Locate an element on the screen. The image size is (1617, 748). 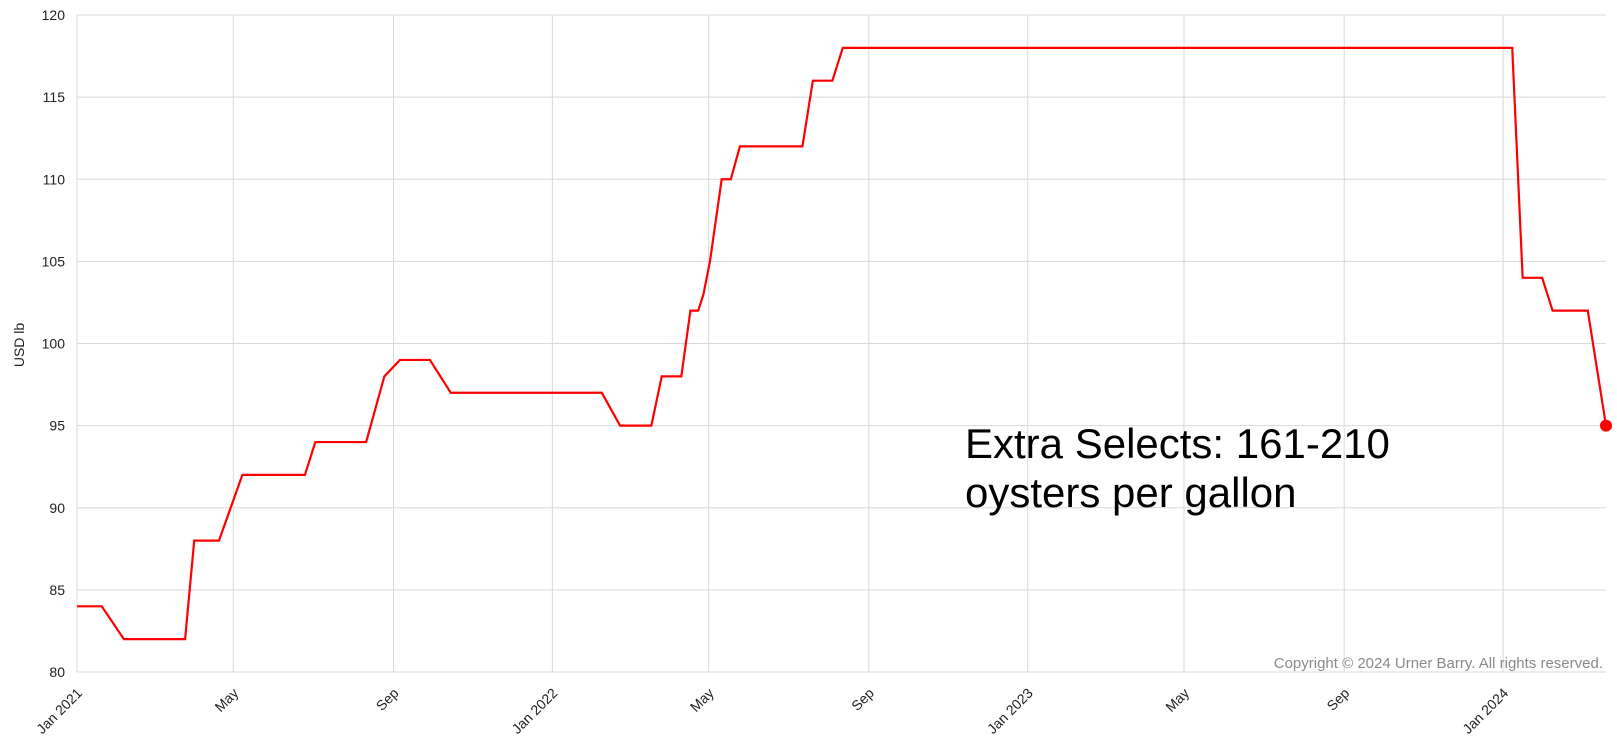
y-tick-label-80: 80 is located at coordinates (57, 672).